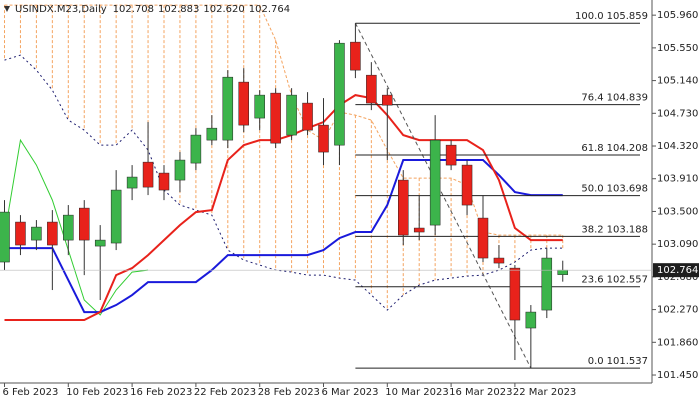 The width and height of the screenshot is (700, 400). What do you see at coordinates (677, 375) in the screenshot?
I see `y-tick-label: 101.450` at bounding box center [677, 375].